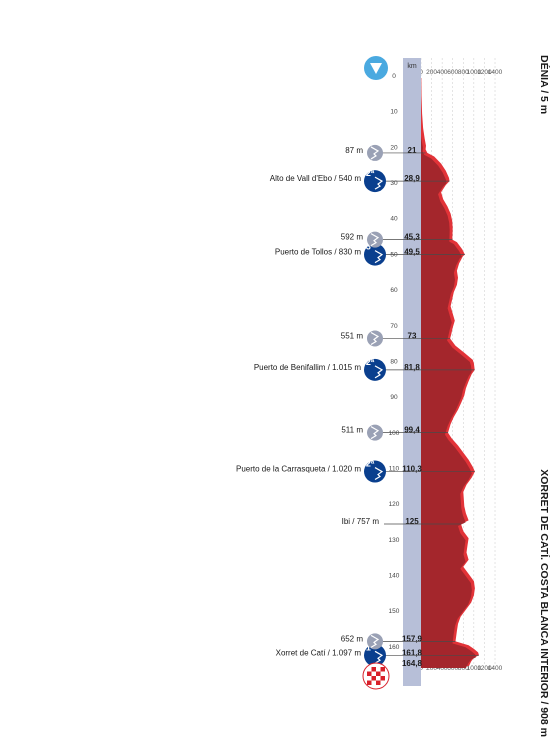  What do you see at coordinates (412, 663) in the screenshot?
I see `km-label: 164,8` at bounding box center [412, 663].